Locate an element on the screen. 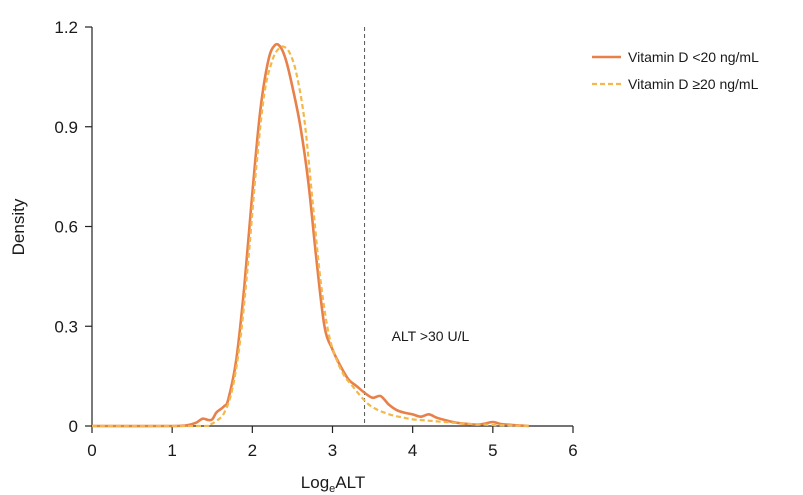  x-tick-label: 3 is located at coordinates (332, 450).